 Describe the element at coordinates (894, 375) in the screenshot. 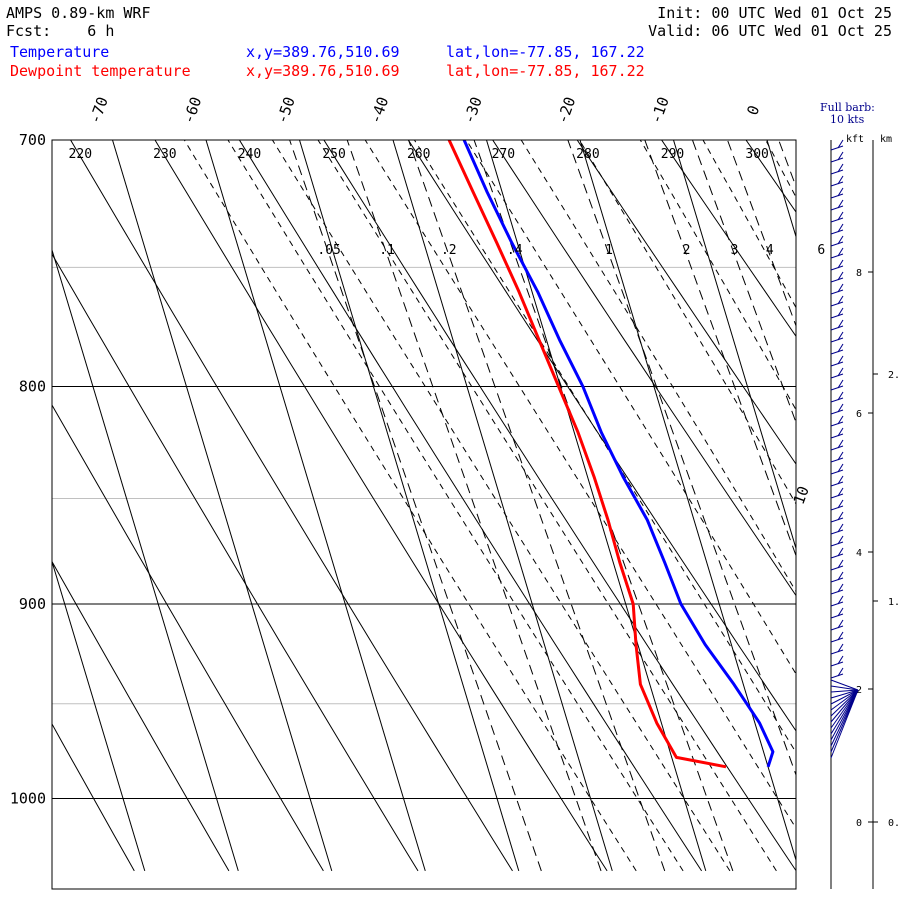

I see `km-tick-label: 2.` at that location.